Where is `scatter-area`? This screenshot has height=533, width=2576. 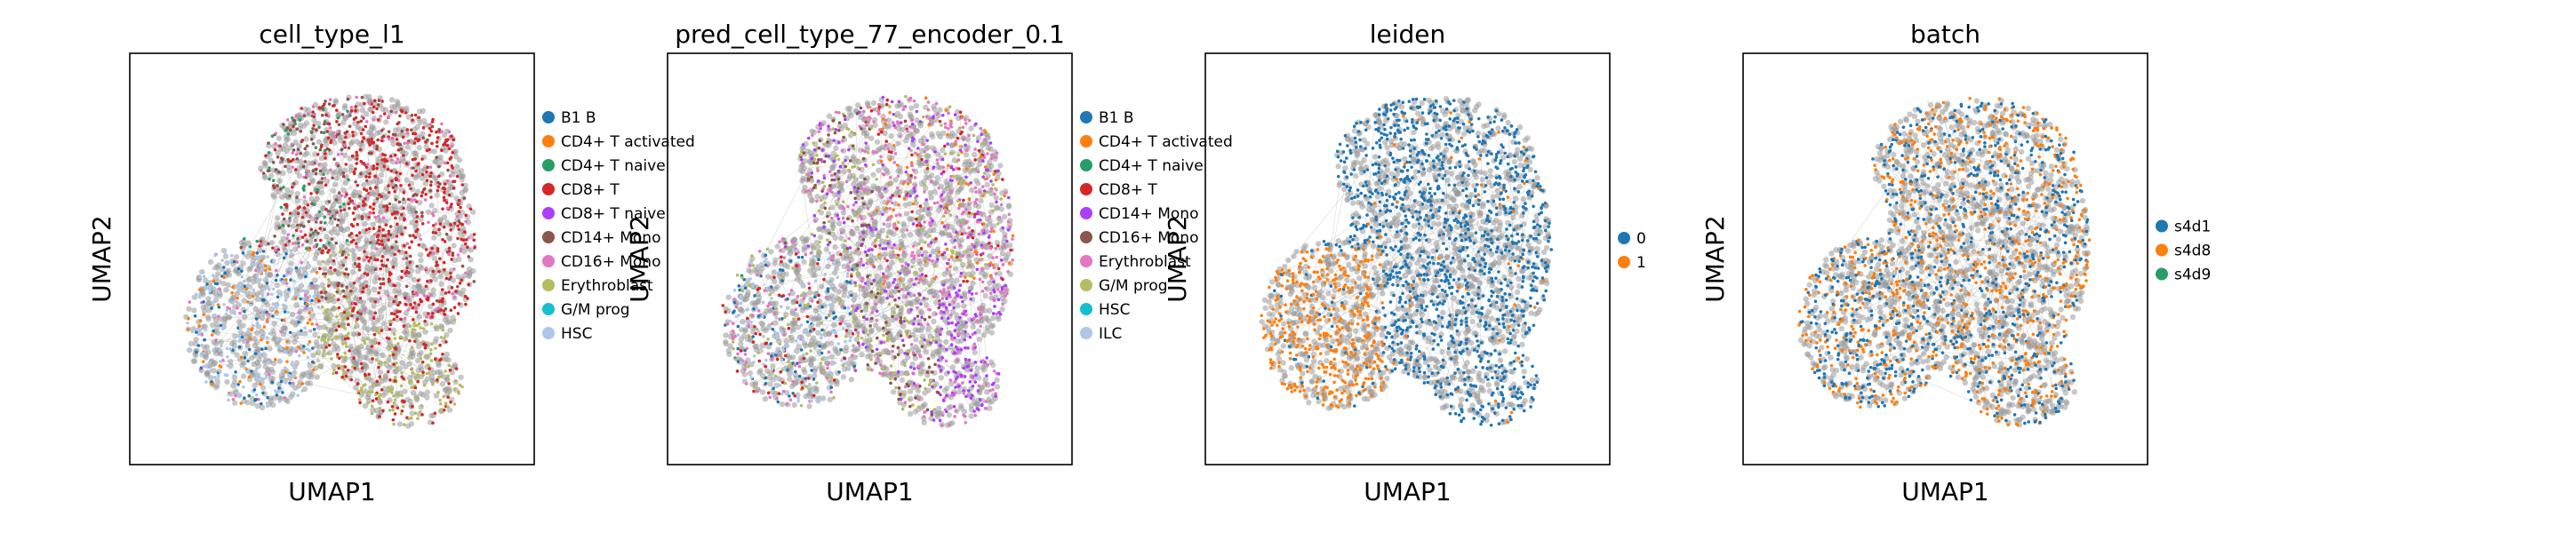 scatter-area is located at coordinates (868, 261).